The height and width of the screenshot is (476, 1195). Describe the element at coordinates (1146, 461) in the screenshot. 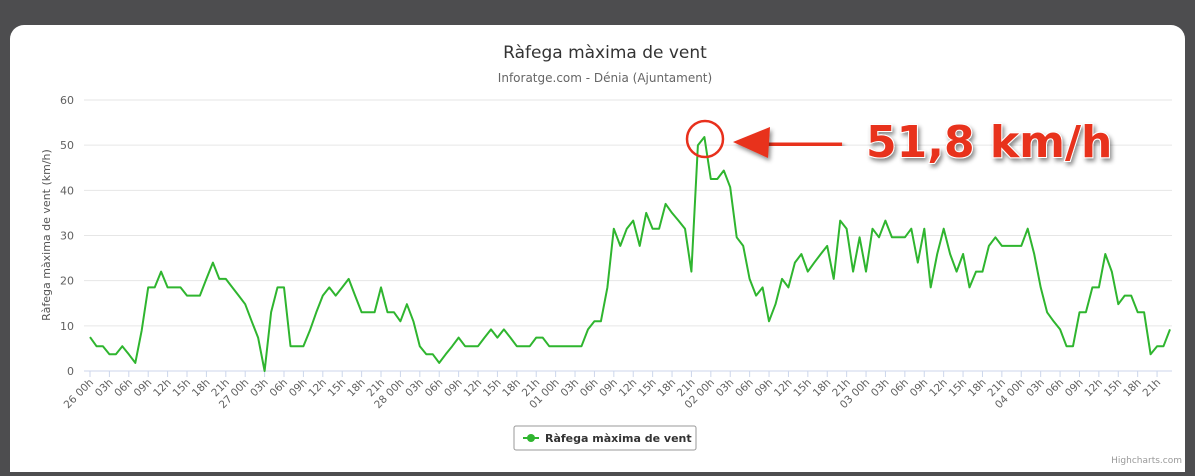

I see `credit: Highcharts.com` at that location.